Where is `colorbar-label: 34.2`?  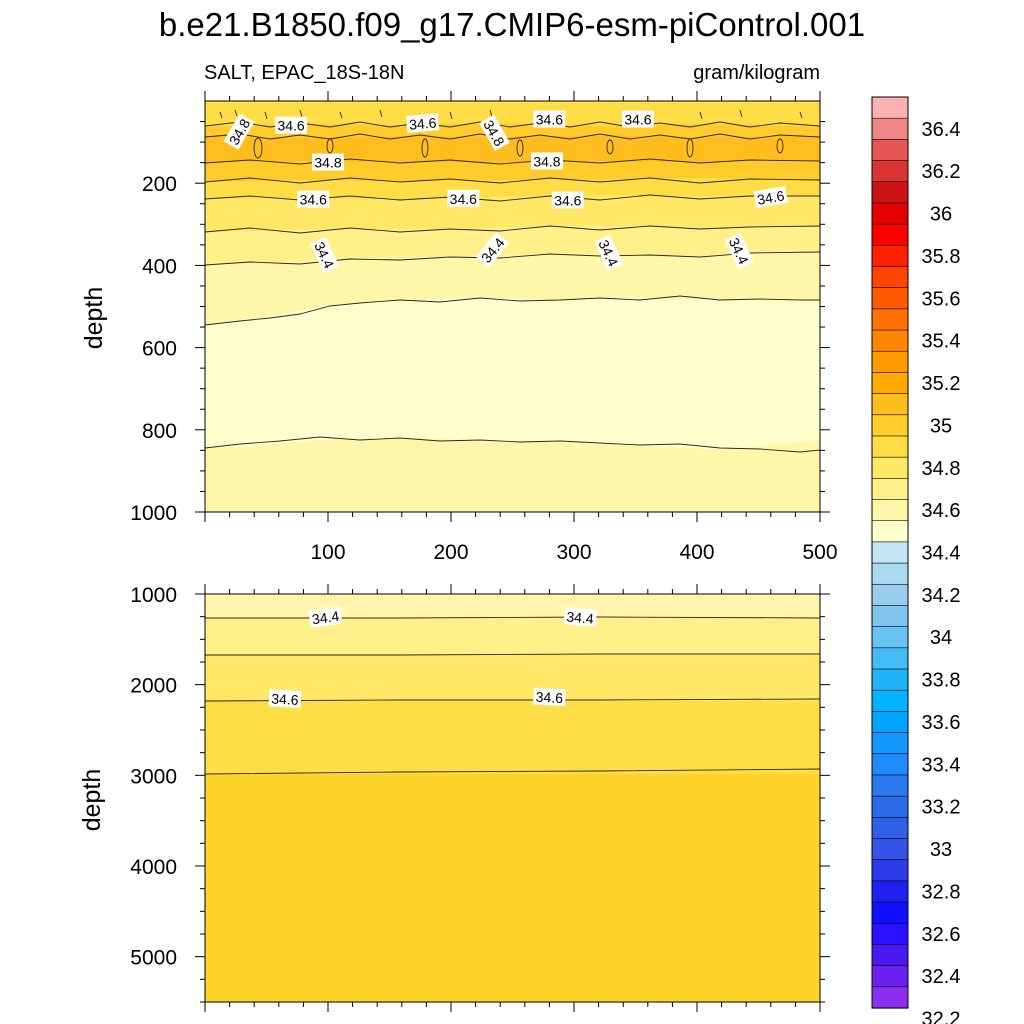
colorbar-label: 34.2 is located at coordinates (941, 596).